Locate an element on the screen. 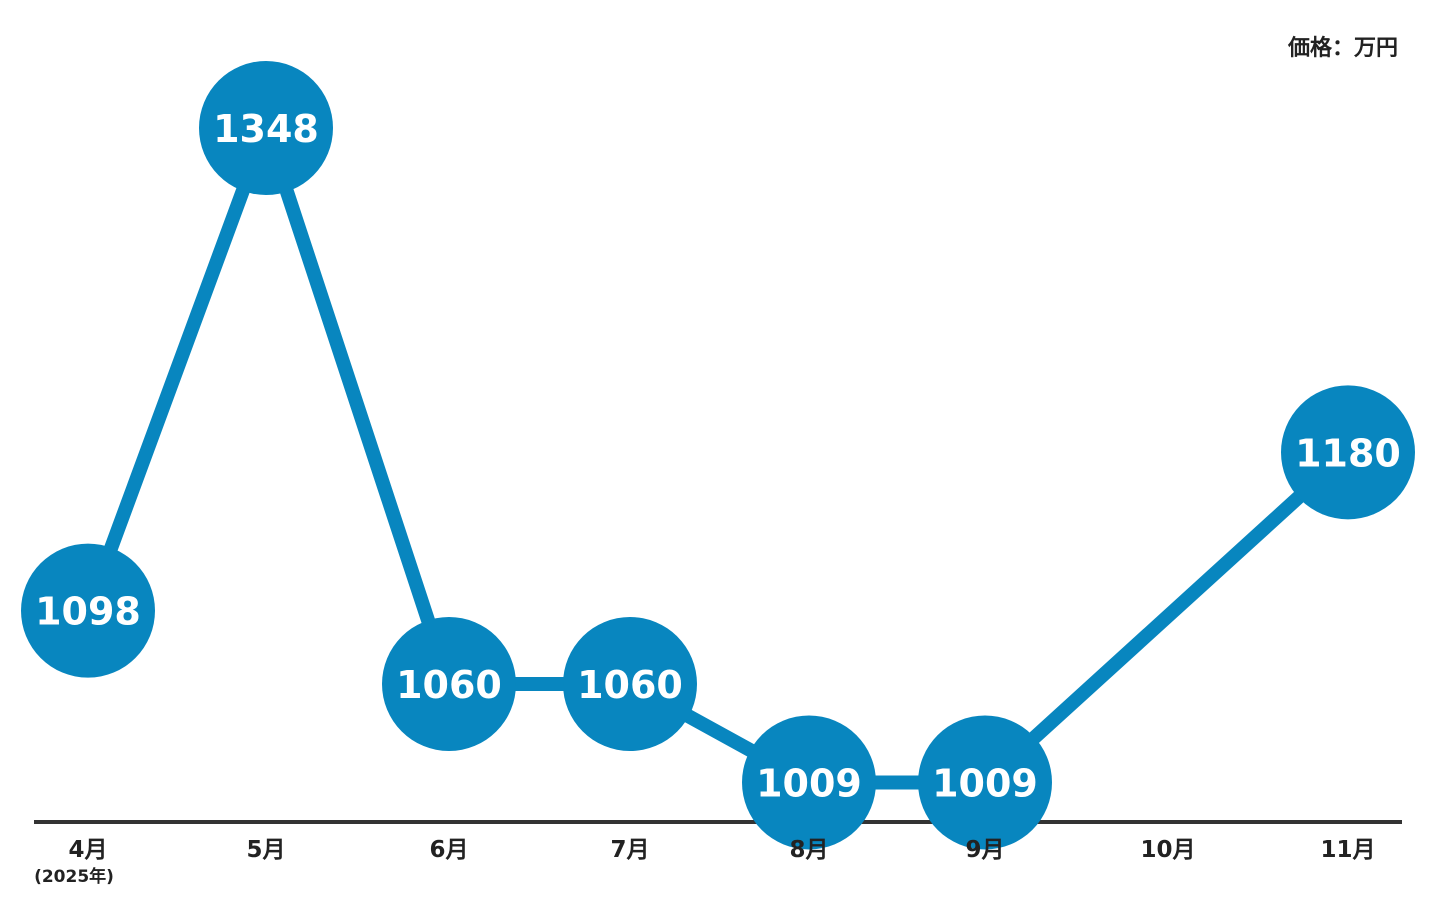 This screenshot has width=1436, height=914. data-label-6: 1009 is located at coordinates (985, 783).